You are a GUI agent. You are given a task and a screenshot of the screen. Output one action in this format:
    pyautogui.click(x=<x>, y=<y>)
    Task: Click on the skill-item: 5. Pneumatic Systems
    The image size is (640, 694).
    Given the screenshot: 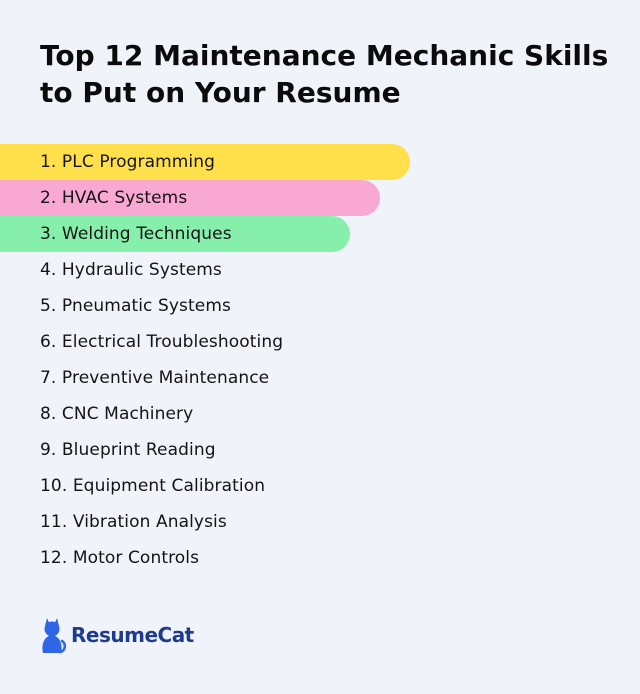 What is the action you would take?
    pyautogui.click(x=320, y=306)
    